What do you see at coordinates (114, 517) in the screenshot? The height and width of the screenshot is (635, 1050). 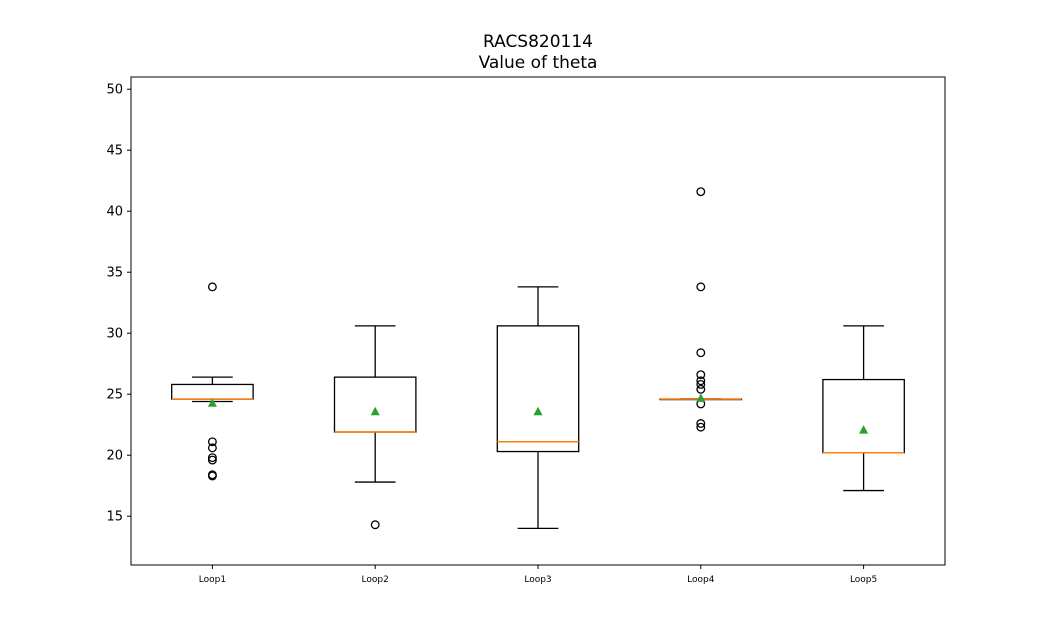 I see `y-tick-label: 15` at bounding box center [114, 517].